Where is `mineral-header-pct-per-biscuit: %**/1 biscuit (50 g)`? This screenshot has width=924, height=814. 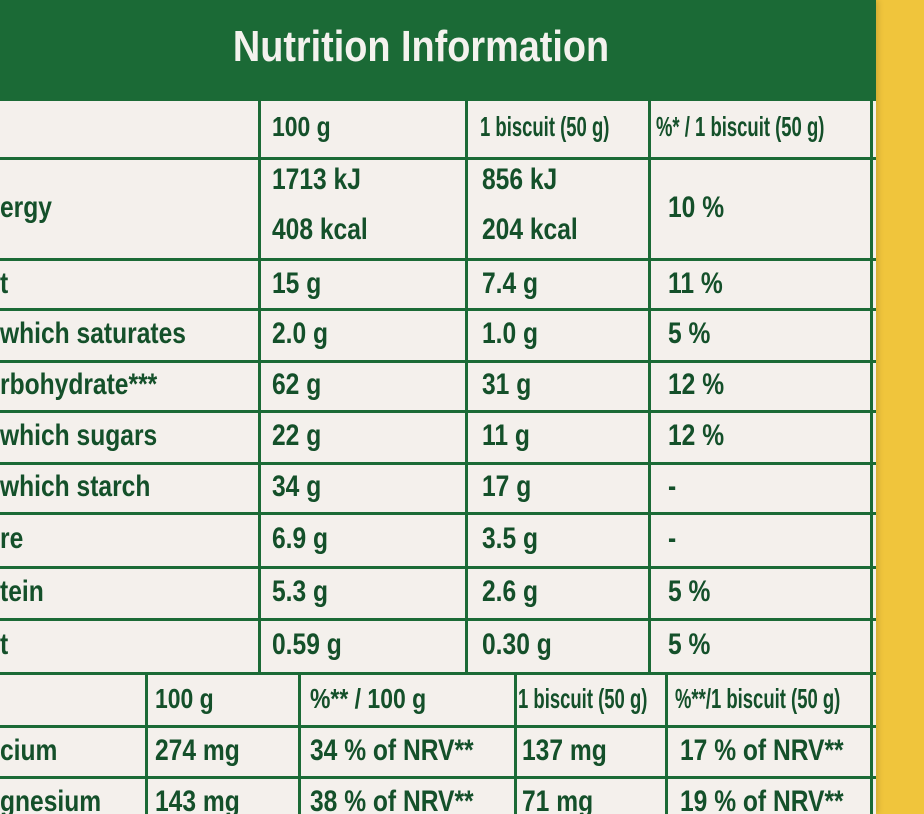
mineral-header-pct-per-biscuit: %**/1 biscuit (50 g) is located at coordinates (758, 698).